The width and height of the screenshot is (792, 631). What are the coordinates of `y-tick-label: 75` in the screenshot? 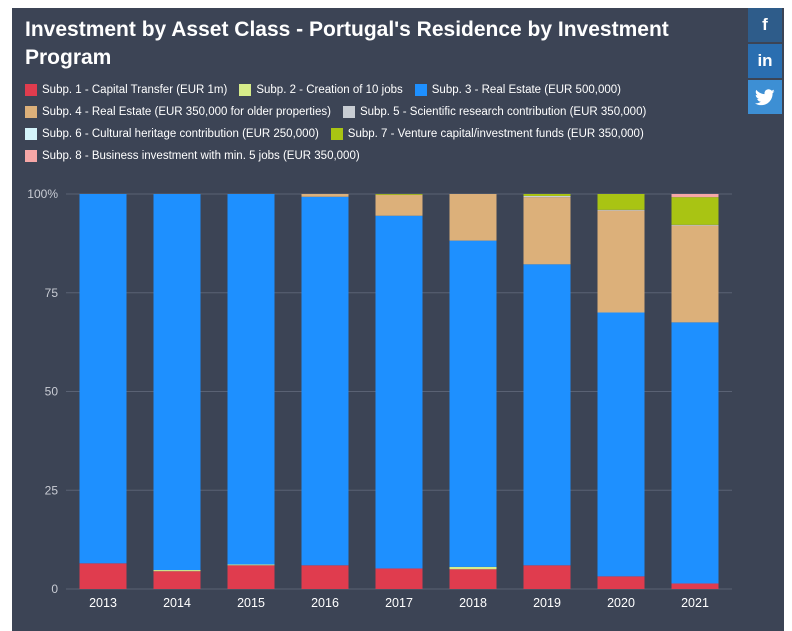 It's located at (52, 293).